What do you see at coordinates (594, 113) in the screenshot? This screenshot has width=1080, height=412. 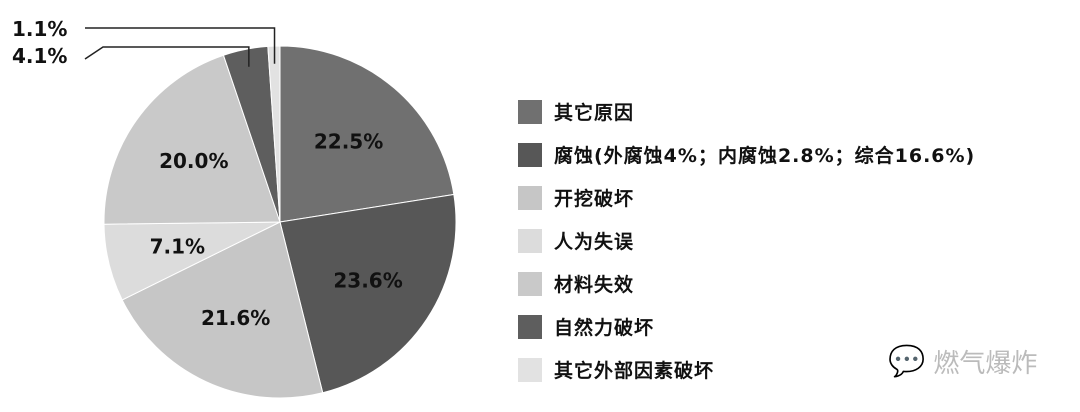 I see `legend-label: 其它原因` at bounding box center [594, 113].